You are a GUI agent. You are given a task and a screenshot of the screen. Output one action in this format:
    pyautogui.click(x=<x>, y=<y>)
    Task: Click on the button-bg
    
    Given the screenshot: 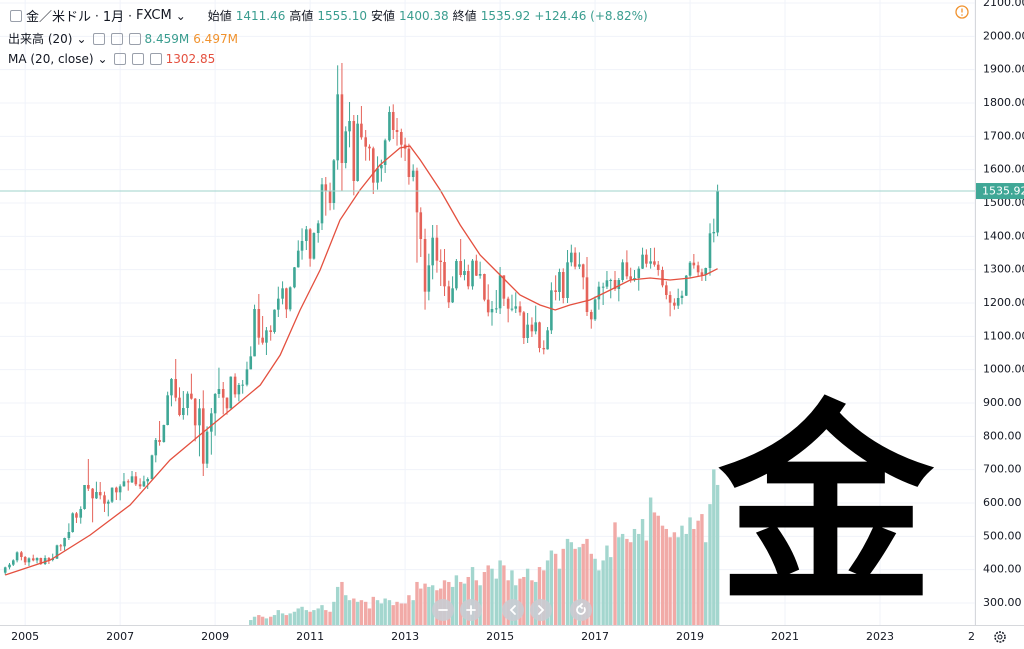 What is the action you would take?
    pyautogui.click(x=513, y=610)
    